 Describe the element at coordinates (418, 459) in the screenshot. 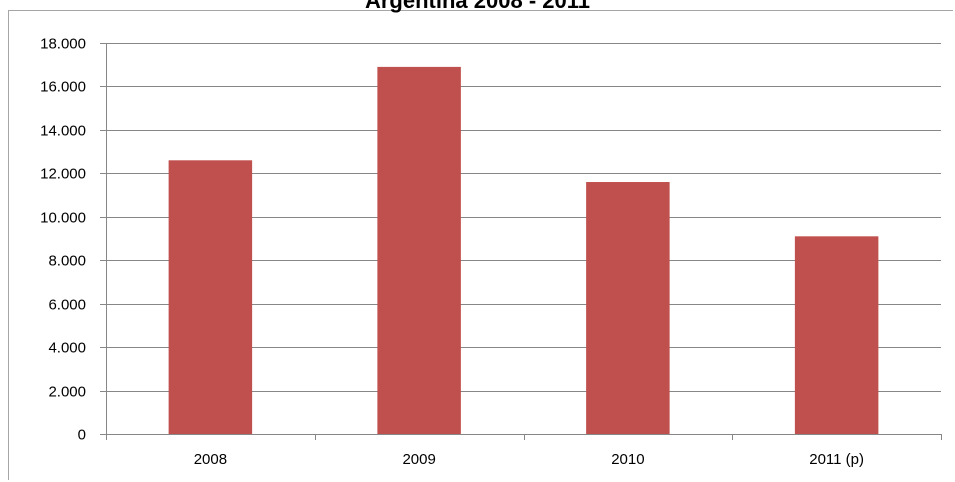

I see `x-tick-label: 2009` at that location.